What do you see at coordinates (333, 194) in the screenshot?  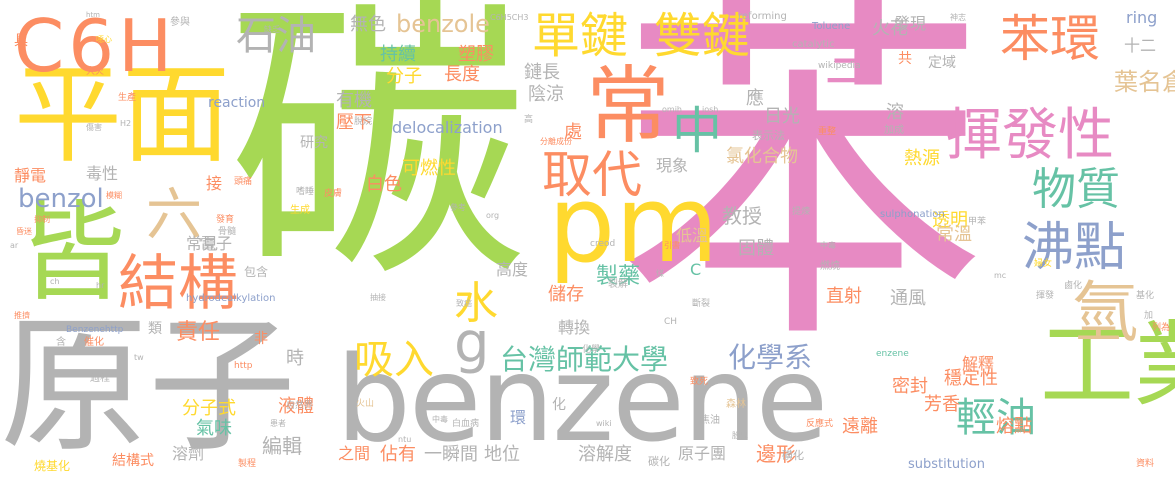 I see `cloud-word: 皮膚` at bounding box center [333, 194].